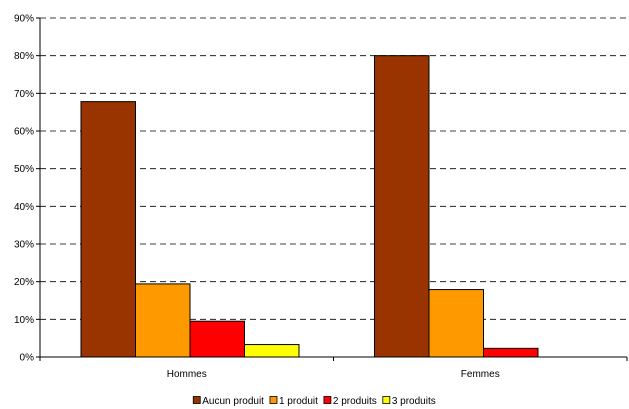 Image resolution: width=629 pixels, height=409 pixels. What do you see at coordinates (511, 352) in the screenshot?
I see `bar-femmes-2-produits` at bounding box center [511, 352].